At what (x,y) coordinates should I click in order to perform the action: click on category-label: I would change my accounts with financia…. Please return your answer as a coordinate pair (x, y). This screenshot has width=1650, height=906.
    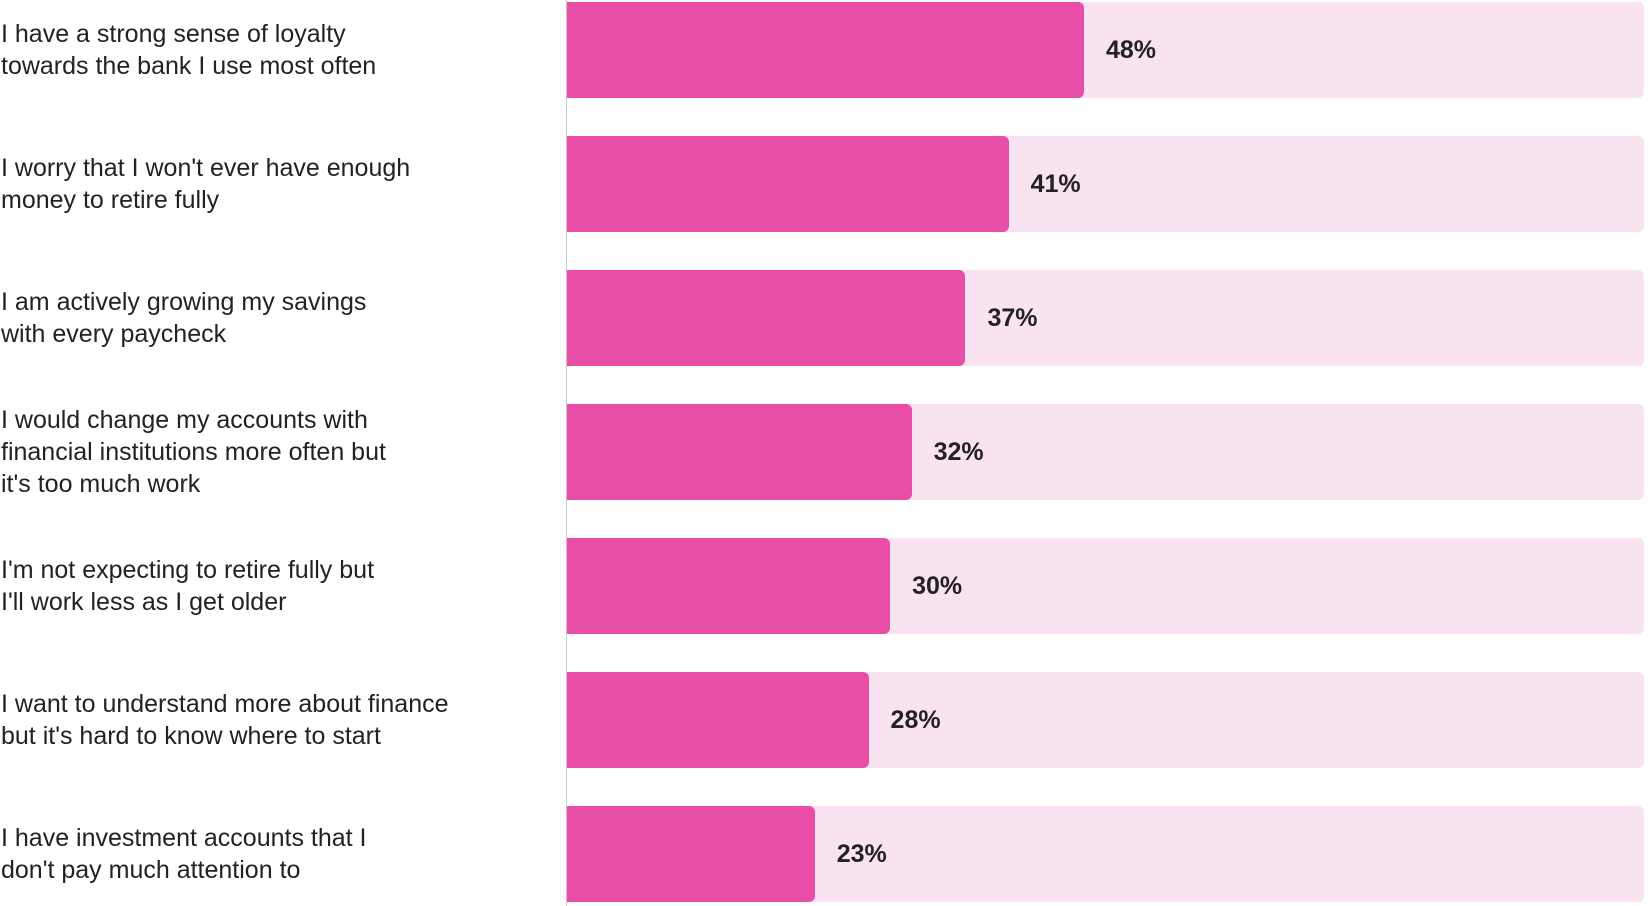
    Looking at the image, I should click on (193, 452).